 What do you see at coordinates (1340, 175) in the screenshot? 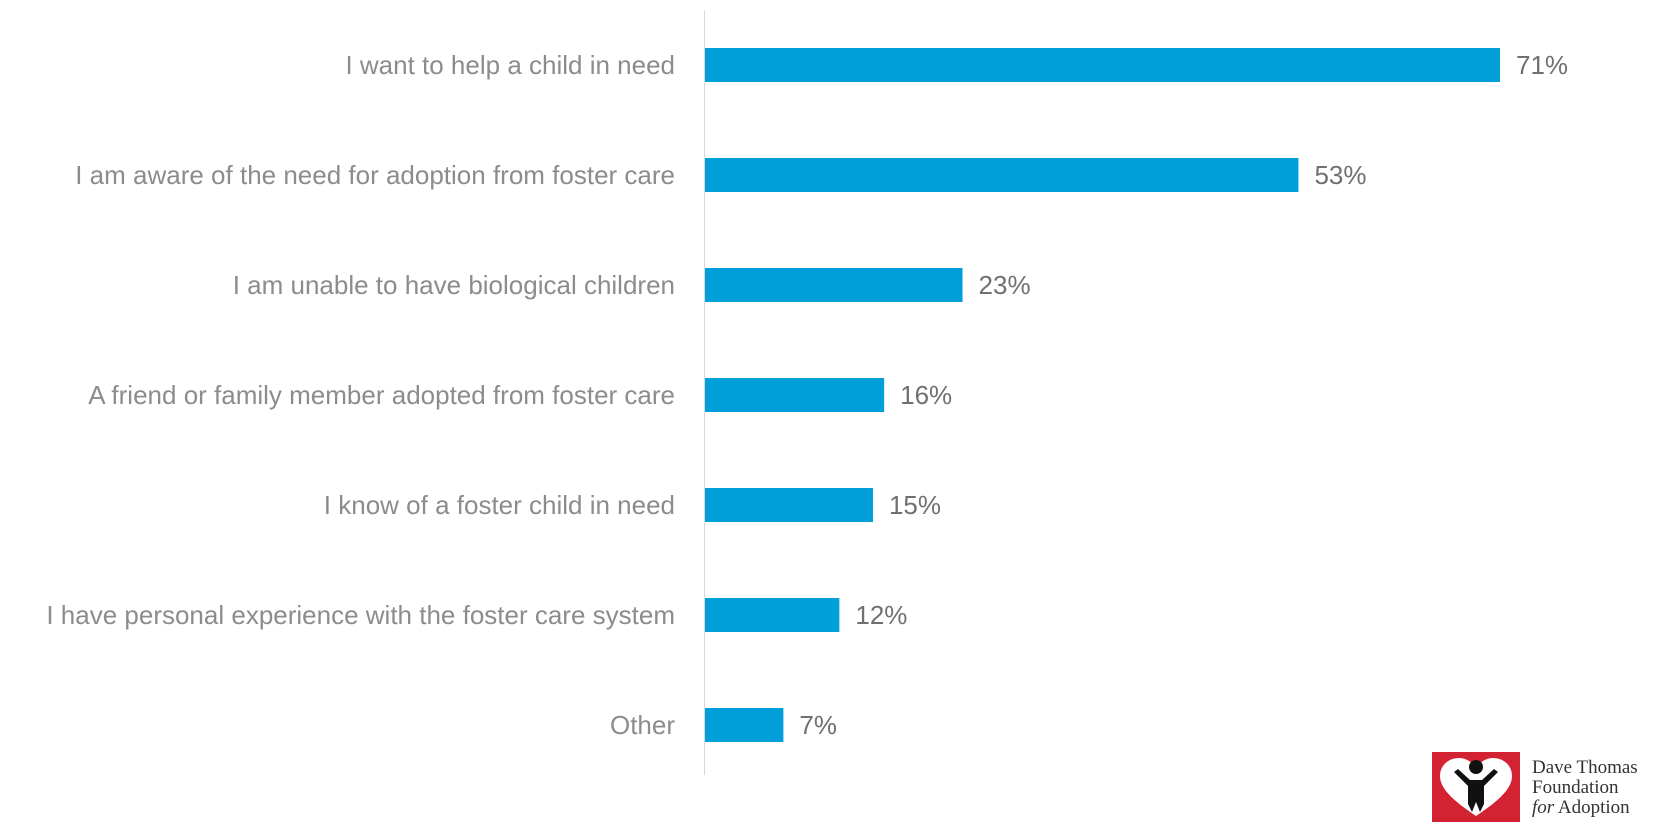
I see `value-label-2: 53%` at bounding box center [1340, 175].